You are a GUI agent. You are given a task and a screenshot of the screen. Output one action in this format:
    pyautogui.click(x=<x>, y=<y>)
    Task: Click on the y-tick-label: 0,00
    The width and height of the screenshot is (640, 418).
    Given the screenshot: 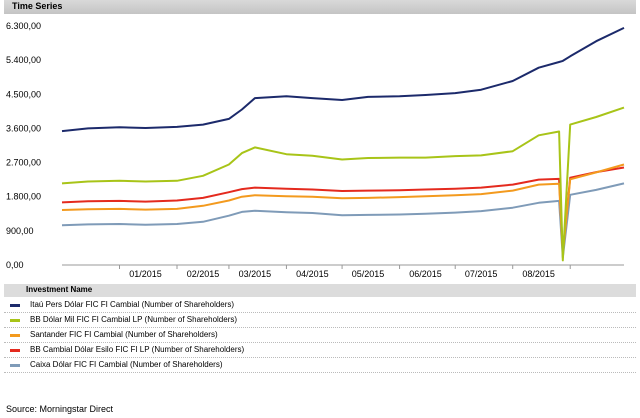 What is the action you would take?
    pyautogui.click(x=15, y=265)
    